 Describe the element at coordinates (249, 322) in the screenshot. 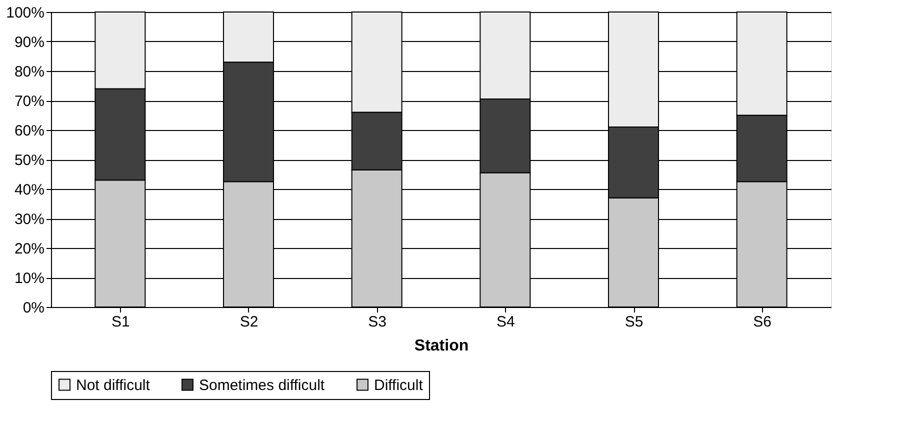

I see `x-tick-label: S2` at that location.